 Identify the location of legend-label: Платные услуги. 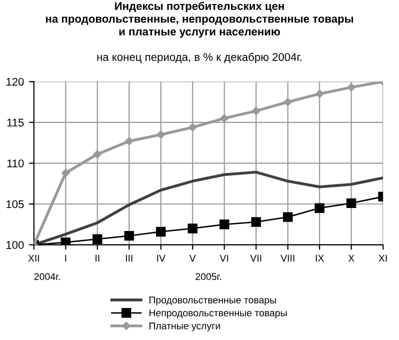
(184, 327).